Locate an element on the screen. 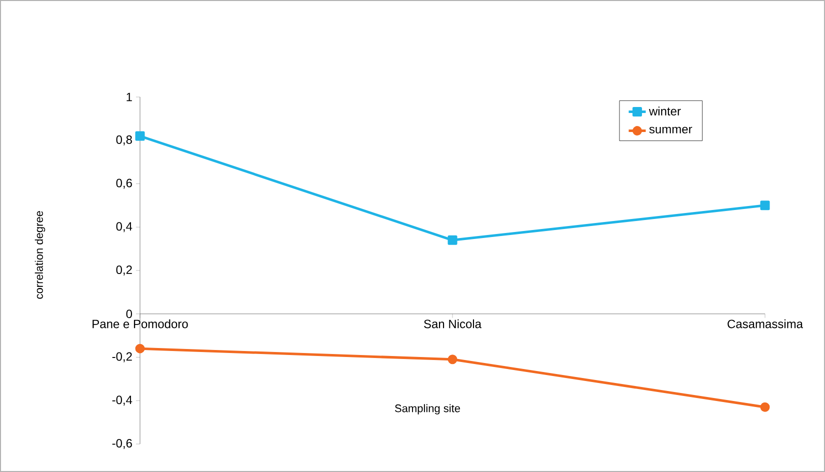 This screenshot has height=472, width=825. x-axis-title: Sampling site is located at coordinates (427, 409).